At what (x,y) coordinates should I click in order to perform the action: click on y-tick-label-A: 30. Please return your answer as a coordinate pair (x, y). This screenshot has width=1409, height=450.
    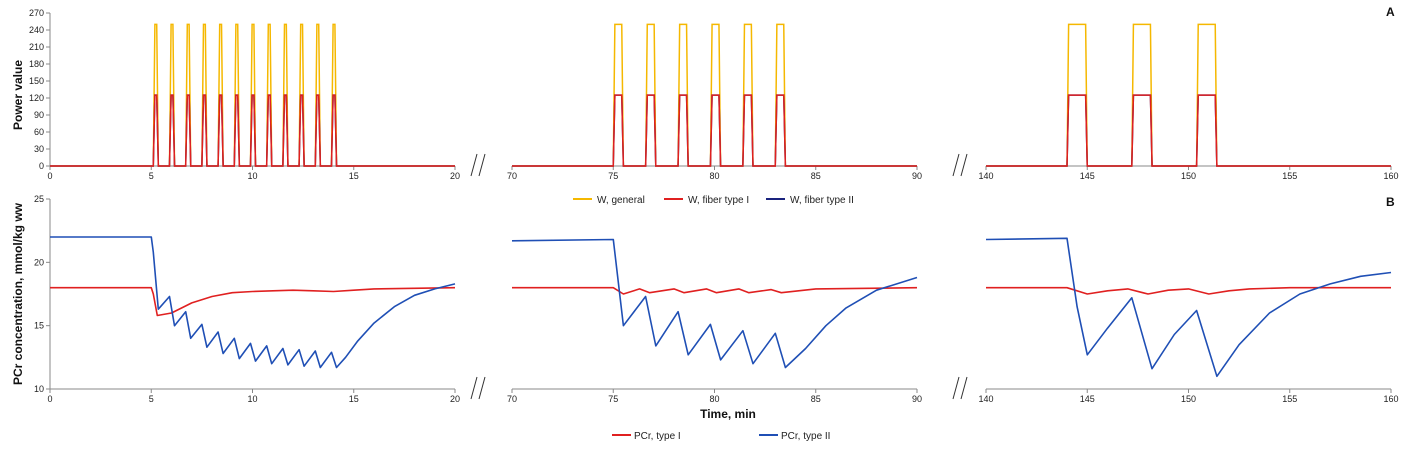
    Looking at the image, I should click on (39, 149).